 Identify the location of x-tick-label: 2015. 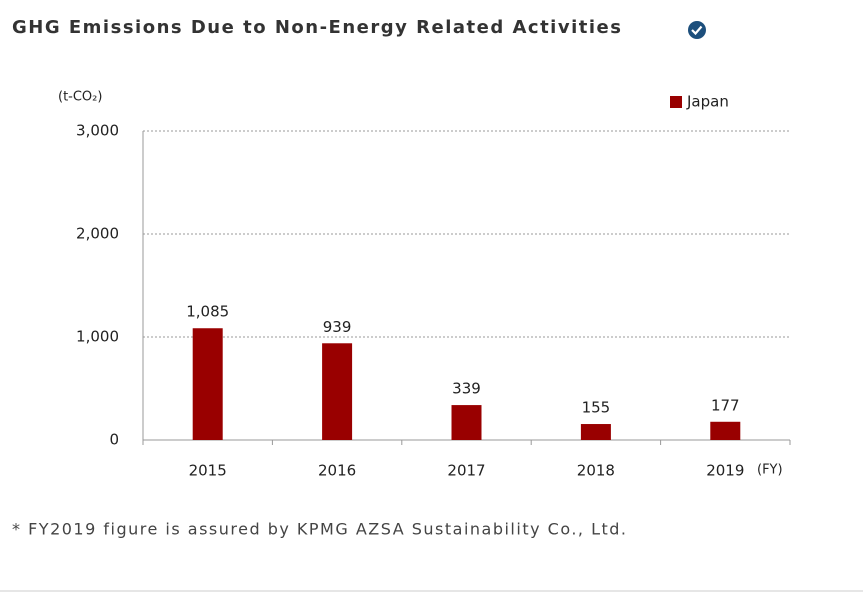
(208, 471).